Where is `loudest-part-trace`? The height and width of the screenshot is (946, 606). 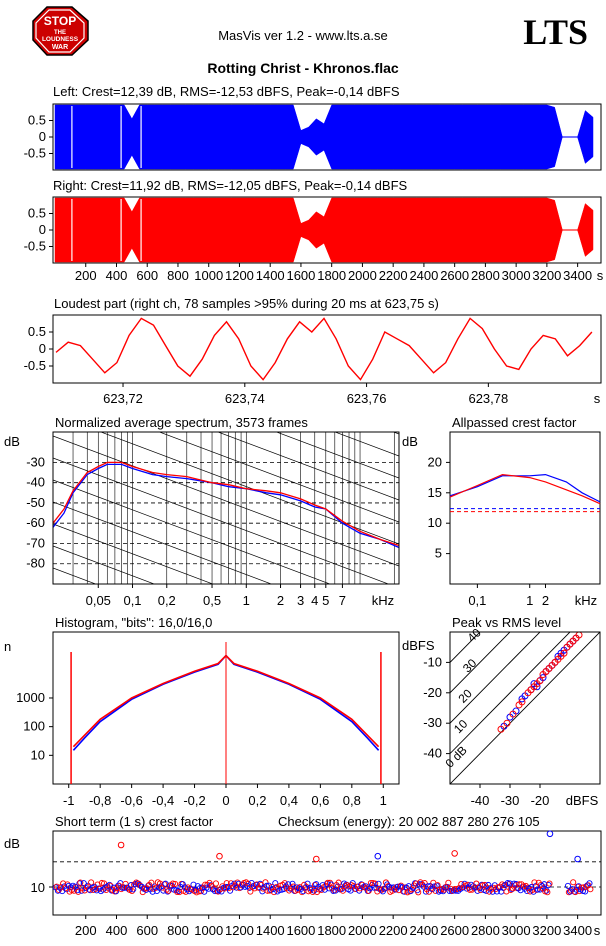 loudest-part-trace is located at coordinates (324, 349).